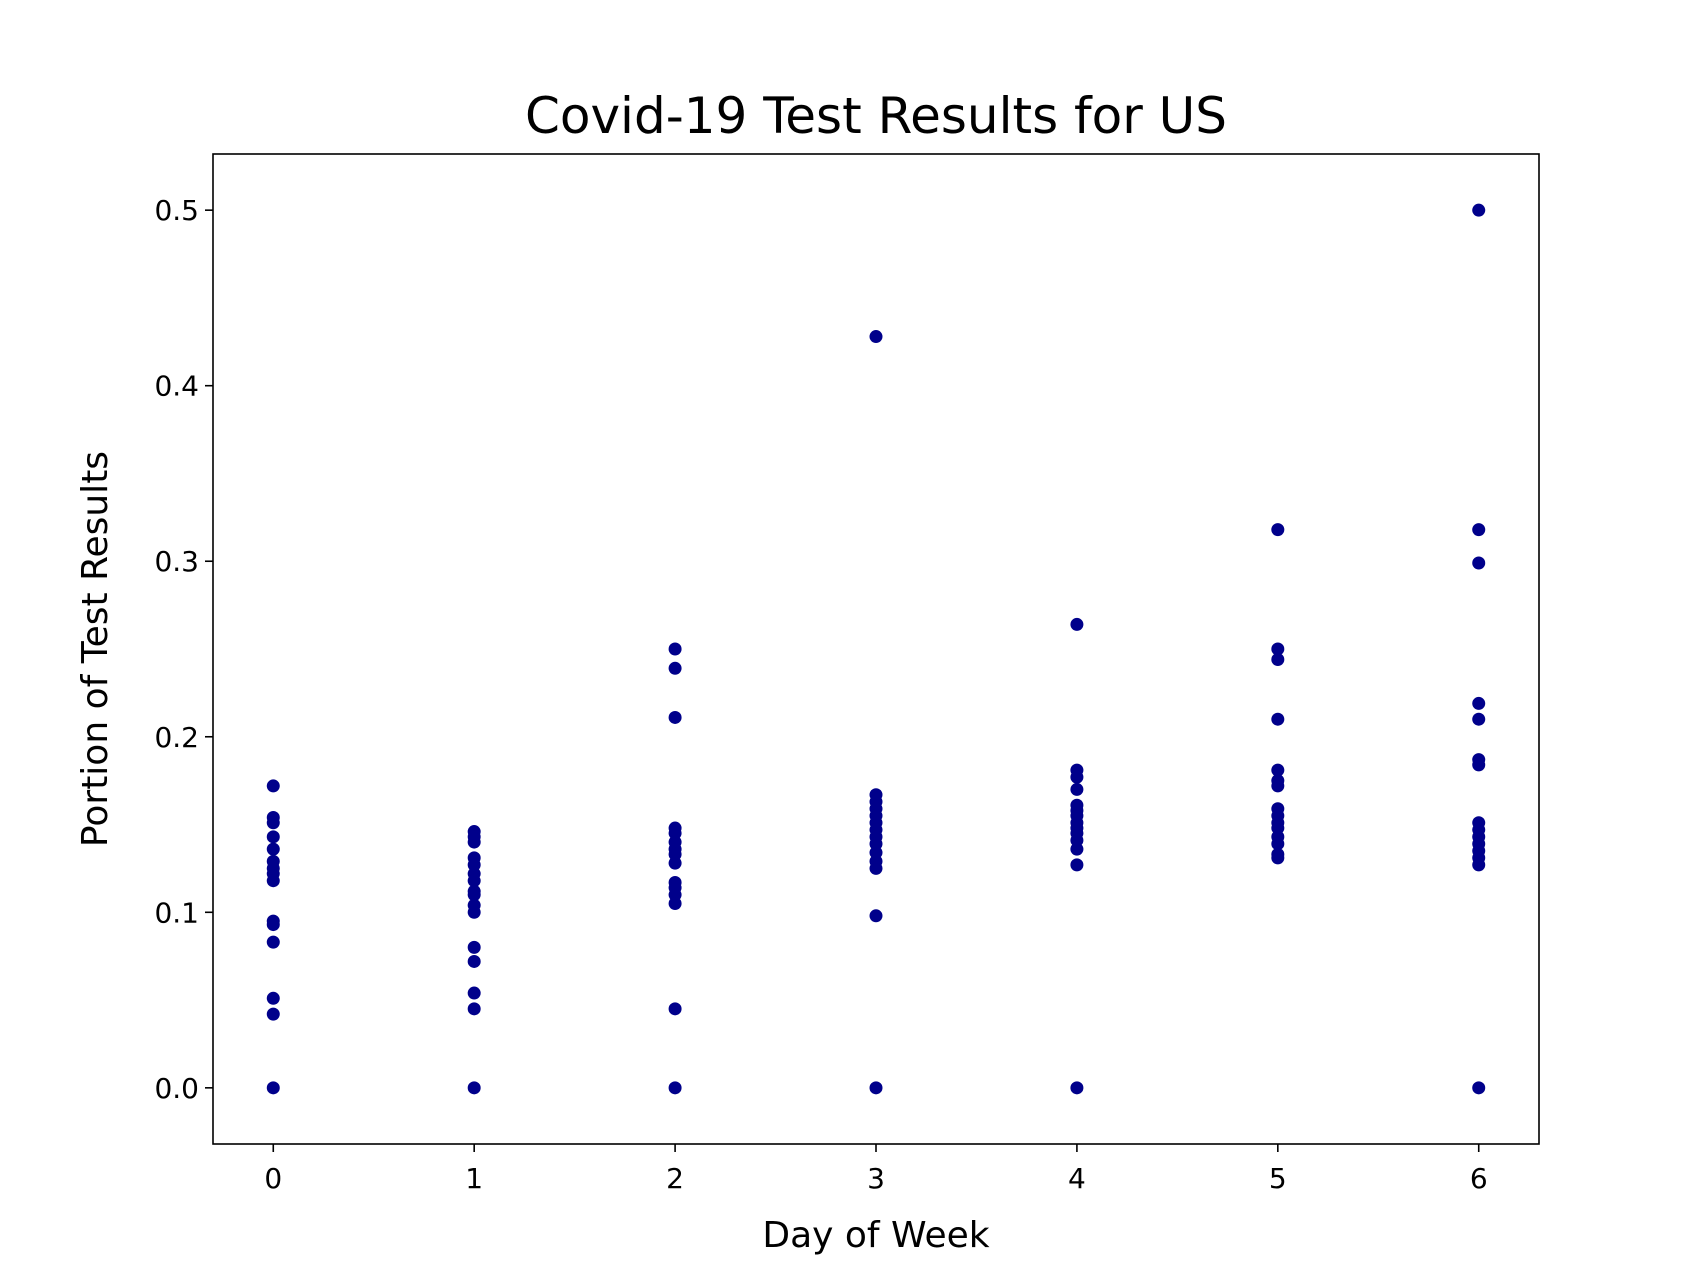 Image resolution: width=1694 pixels, height=1276 pixels. What do you see at coordinates (675, 1178) in the screenshot?
I see `x-tick-label: 2` at bounding box center [675, 1178].